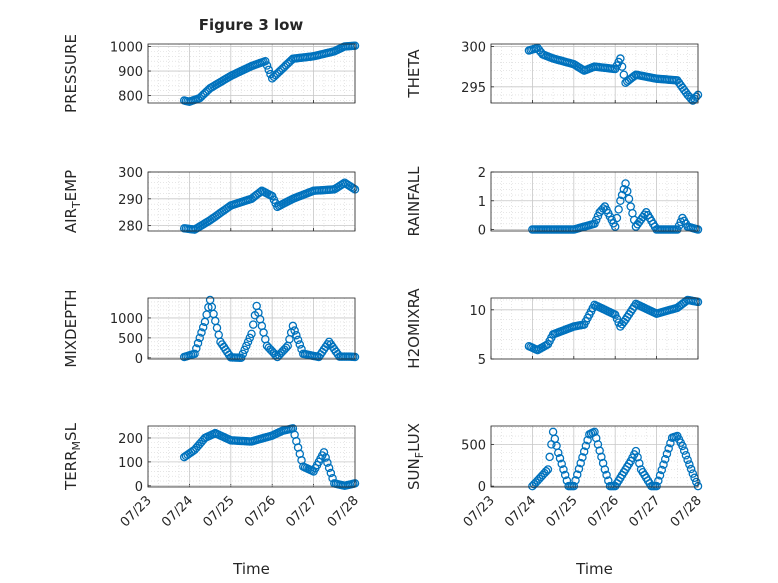  I want to click on x-tick-label: 07/23, so click(479, 511).